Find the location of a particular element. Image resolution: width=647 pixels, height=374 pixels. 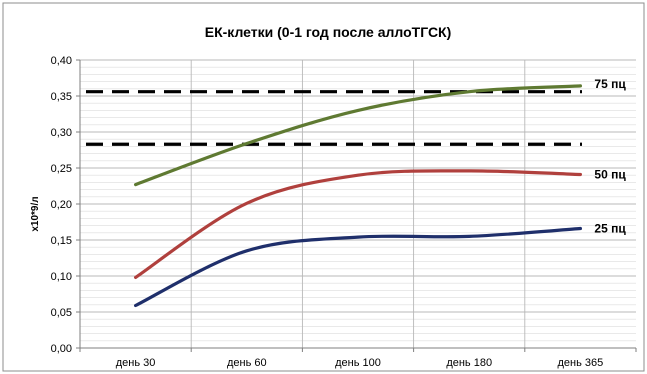

y-tick-label: 0,35 is located at coordinates (61, 97).